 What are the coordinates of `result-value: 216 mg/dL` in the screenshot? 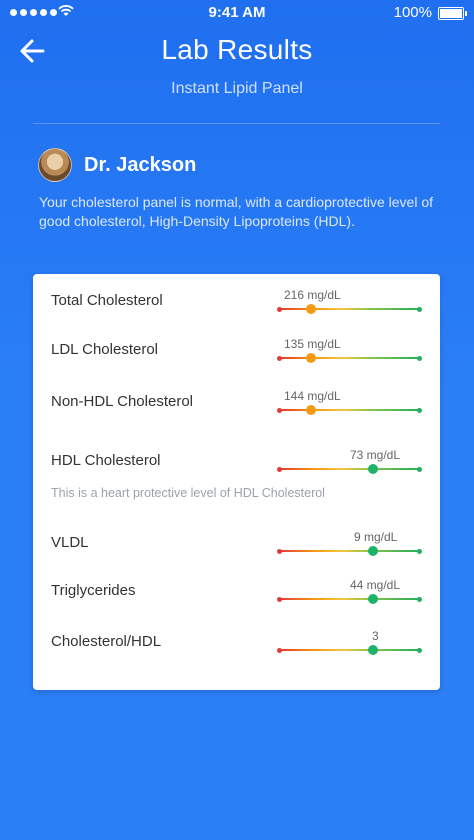 It's located at (312, 295).